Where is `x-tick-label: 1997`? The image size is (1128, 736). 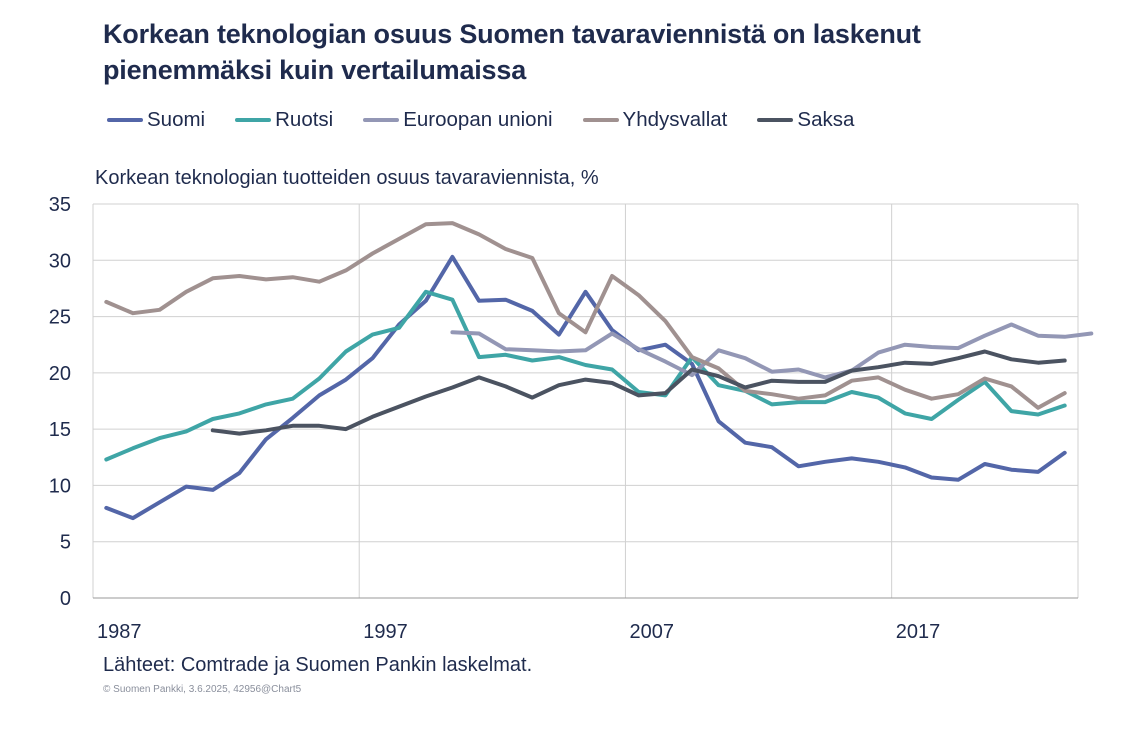 x-tick-label: 1997 is located at coordinates (385, 632).